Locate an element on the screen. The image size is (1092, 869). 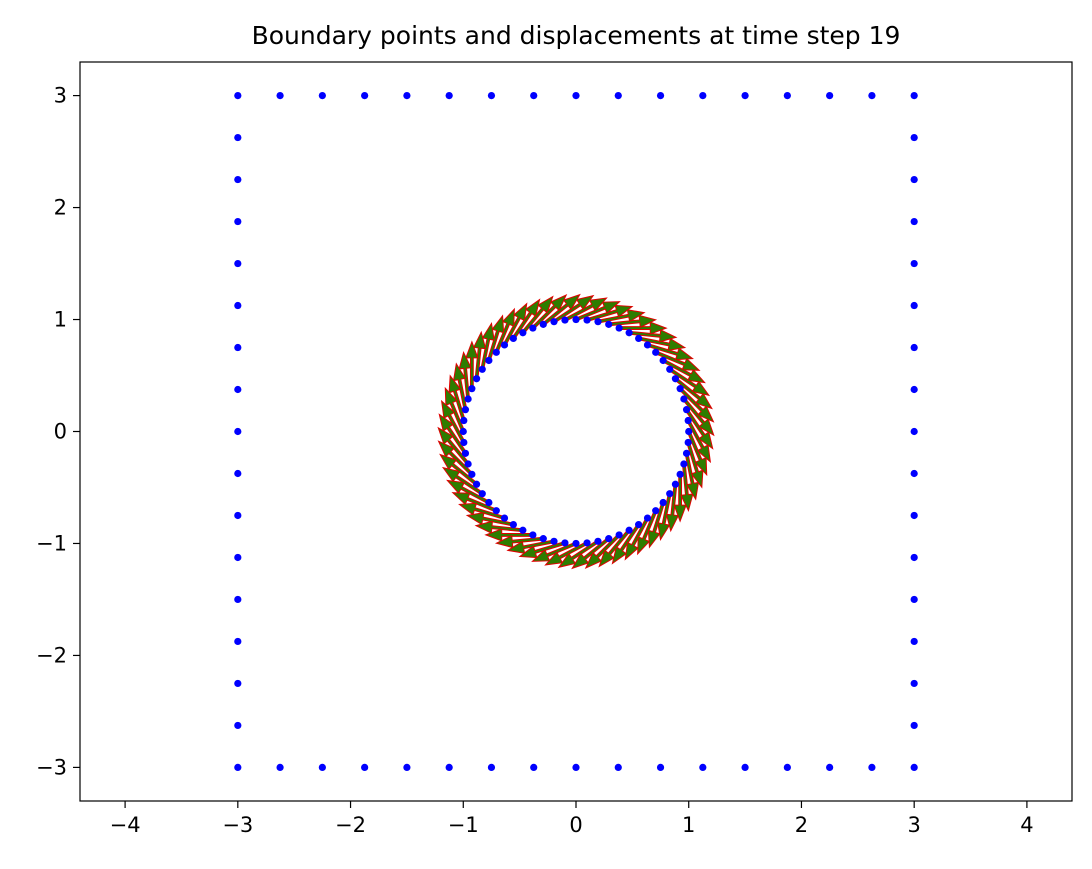
x-tick-label: −4 is located at coordinates (125, 825).